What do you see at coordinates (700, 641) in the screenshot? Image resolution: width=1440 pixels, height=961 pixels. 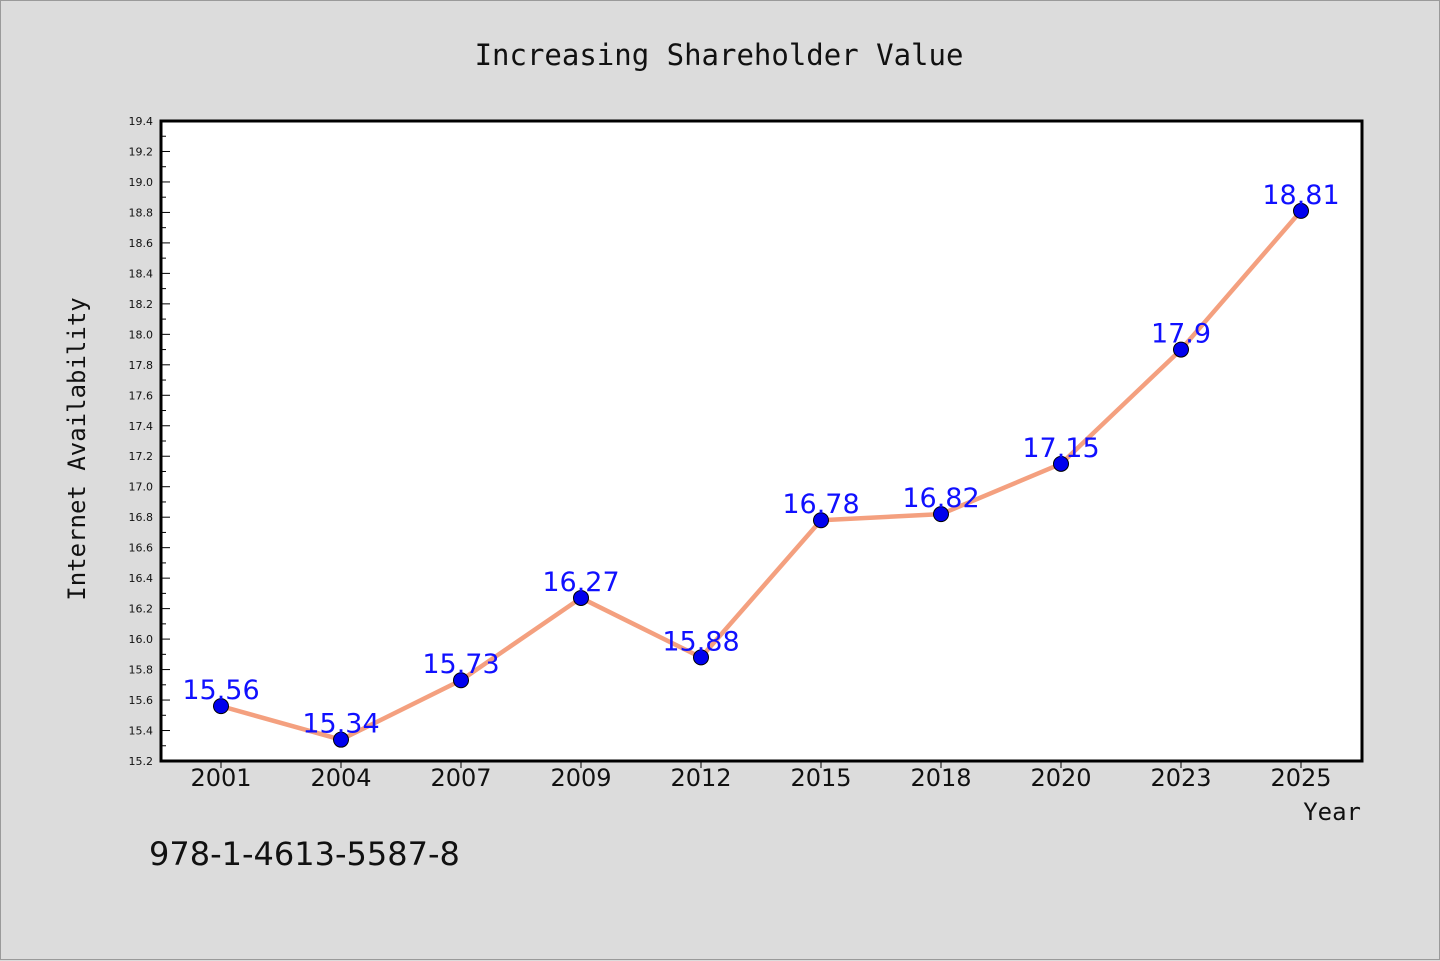 I see `data-label: 15.88` at bounding box center [700, 641].